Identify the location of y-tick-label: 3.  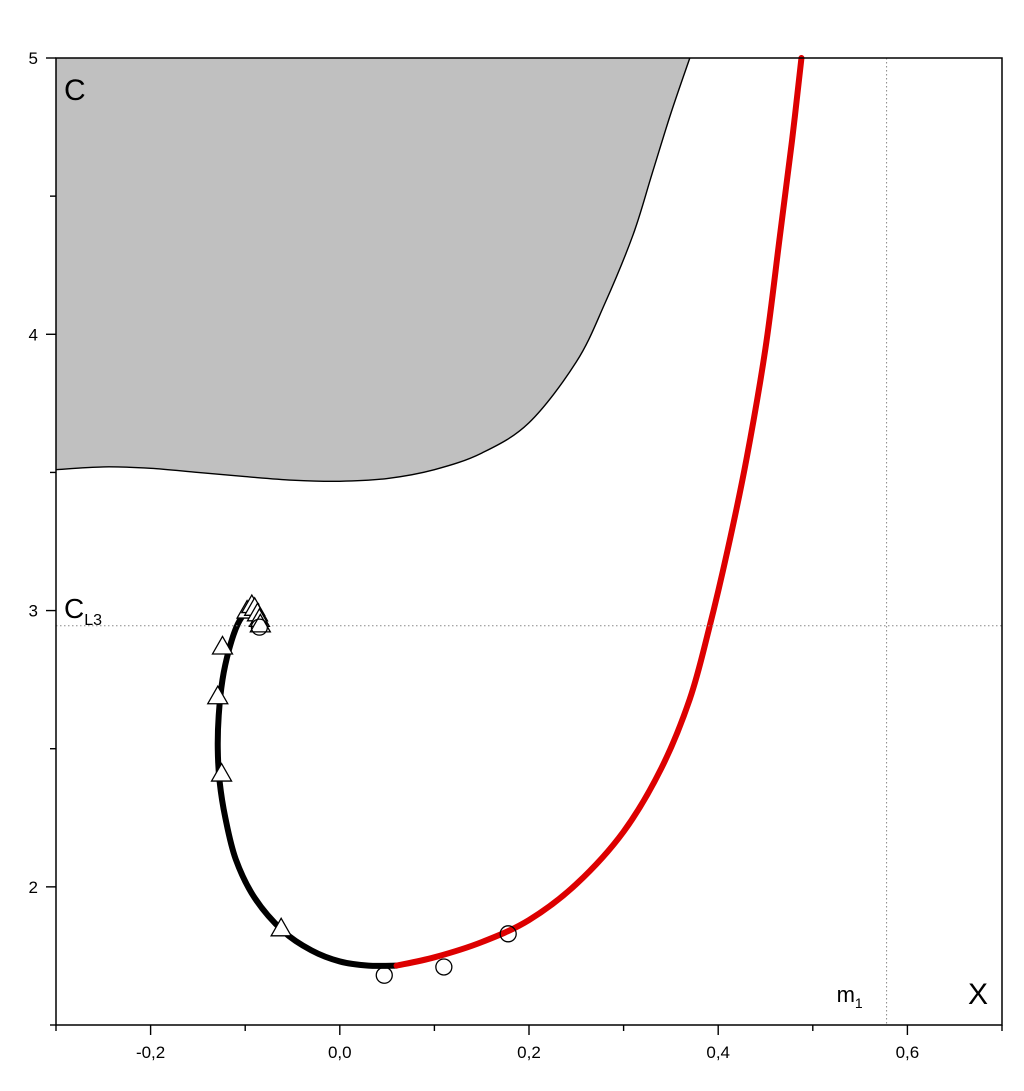
(33, 611).